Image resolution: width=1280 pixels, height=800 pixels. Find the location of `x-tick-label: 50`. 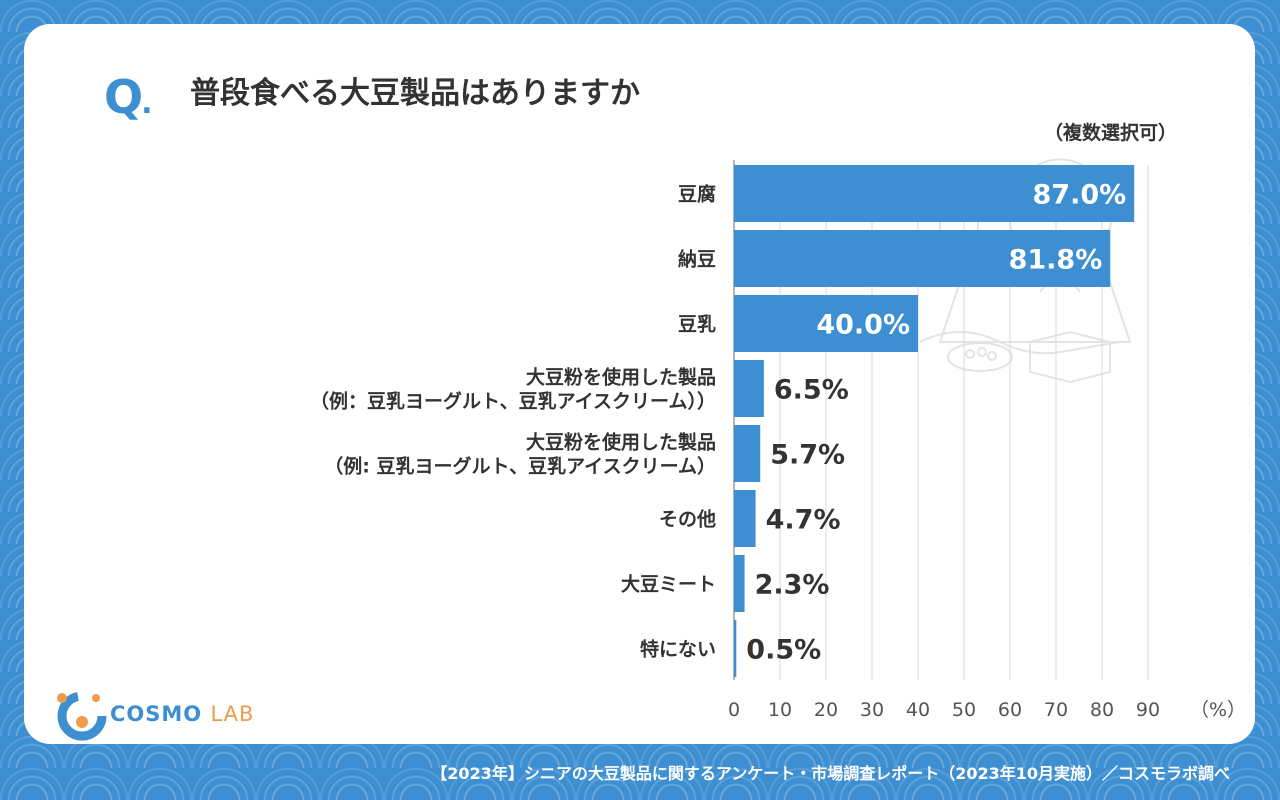

x-tick-label: 50 is located at coordinates (964, 710).